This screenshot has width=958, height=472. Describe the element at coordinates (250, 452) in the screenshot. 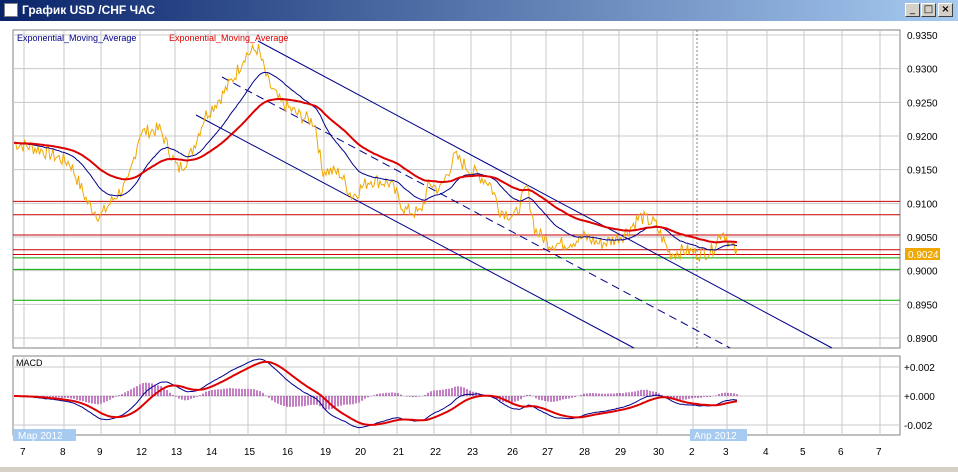

I see `time-tick-label: 15` at that location.